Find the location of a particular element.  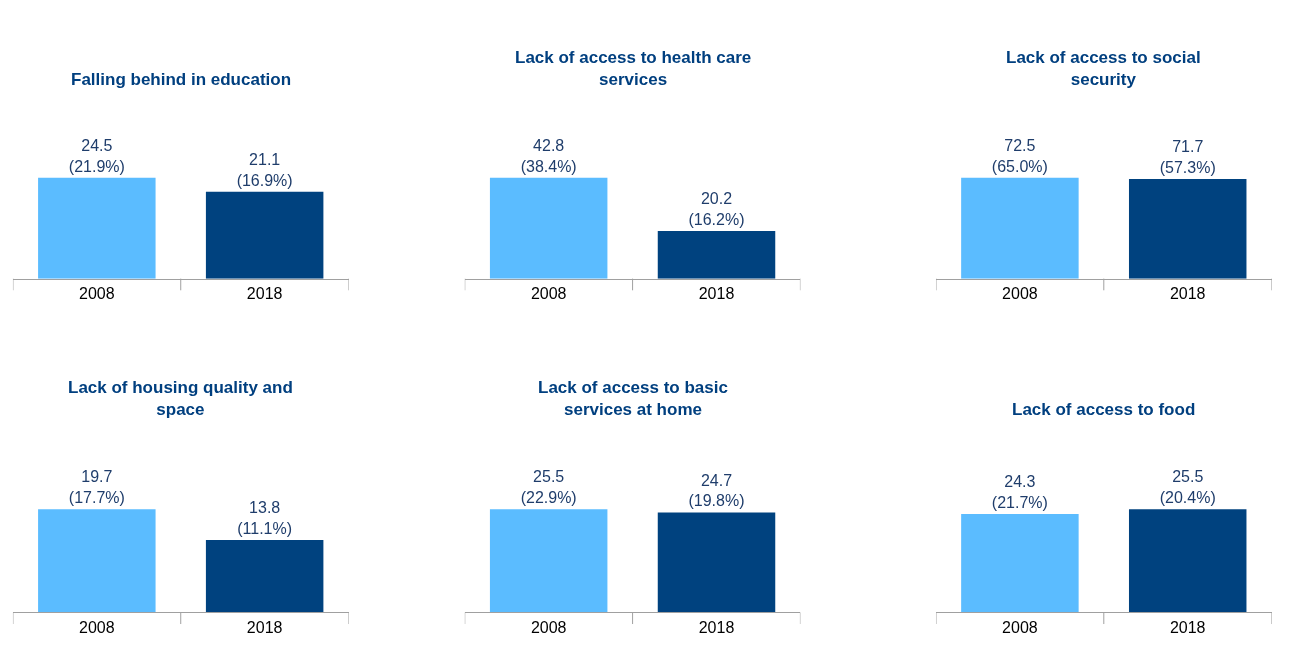

data-label: 13.8 (11.1%) is located at coordinates (265, 518).